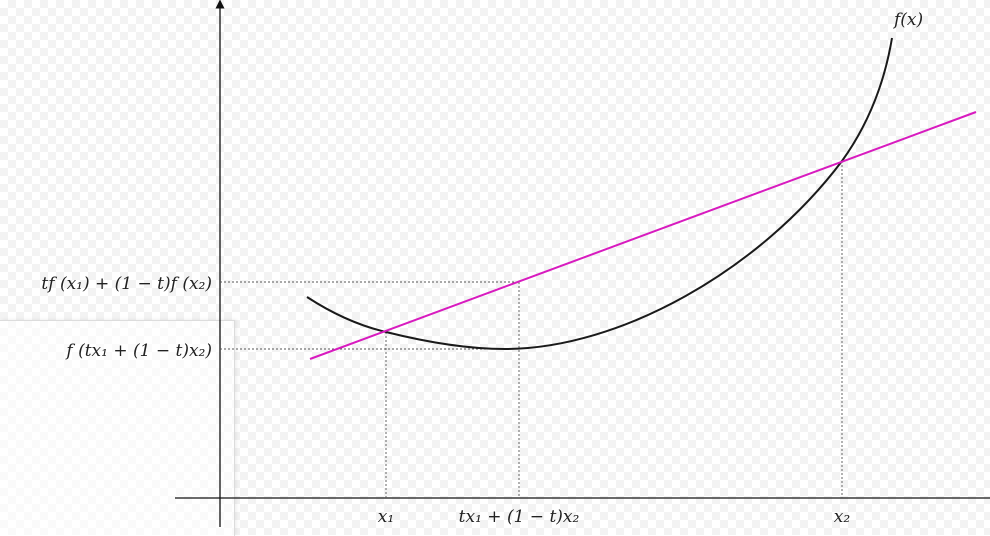 The width and height of the screenshot is (990, 536). Describe the element at coordinates (117, 428) in the screenshot. I see `viewer-panel` at that location.